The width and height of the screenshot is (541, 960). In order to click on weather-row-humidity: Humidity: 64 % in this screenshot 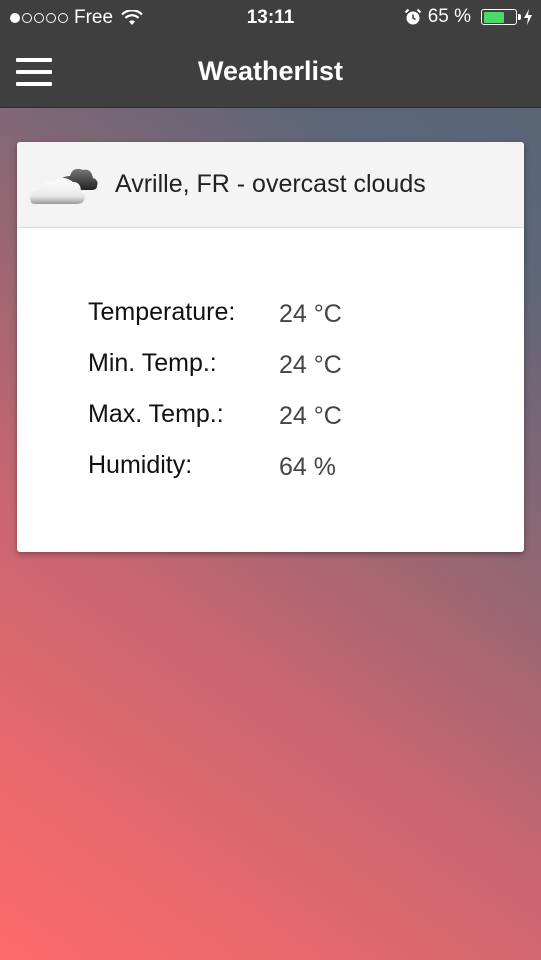, I will do `click(306, 476)`.